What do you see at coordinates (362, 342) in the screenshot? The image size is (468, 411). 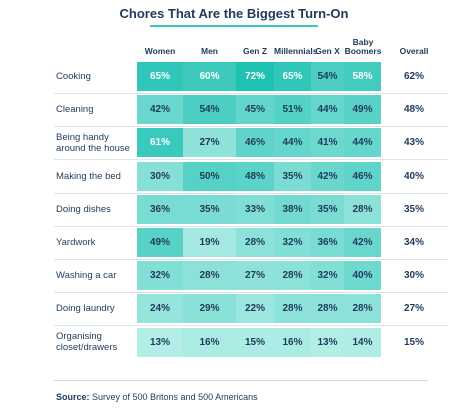 I see `heat-cell: 14%` at bounding box center [362, 342].